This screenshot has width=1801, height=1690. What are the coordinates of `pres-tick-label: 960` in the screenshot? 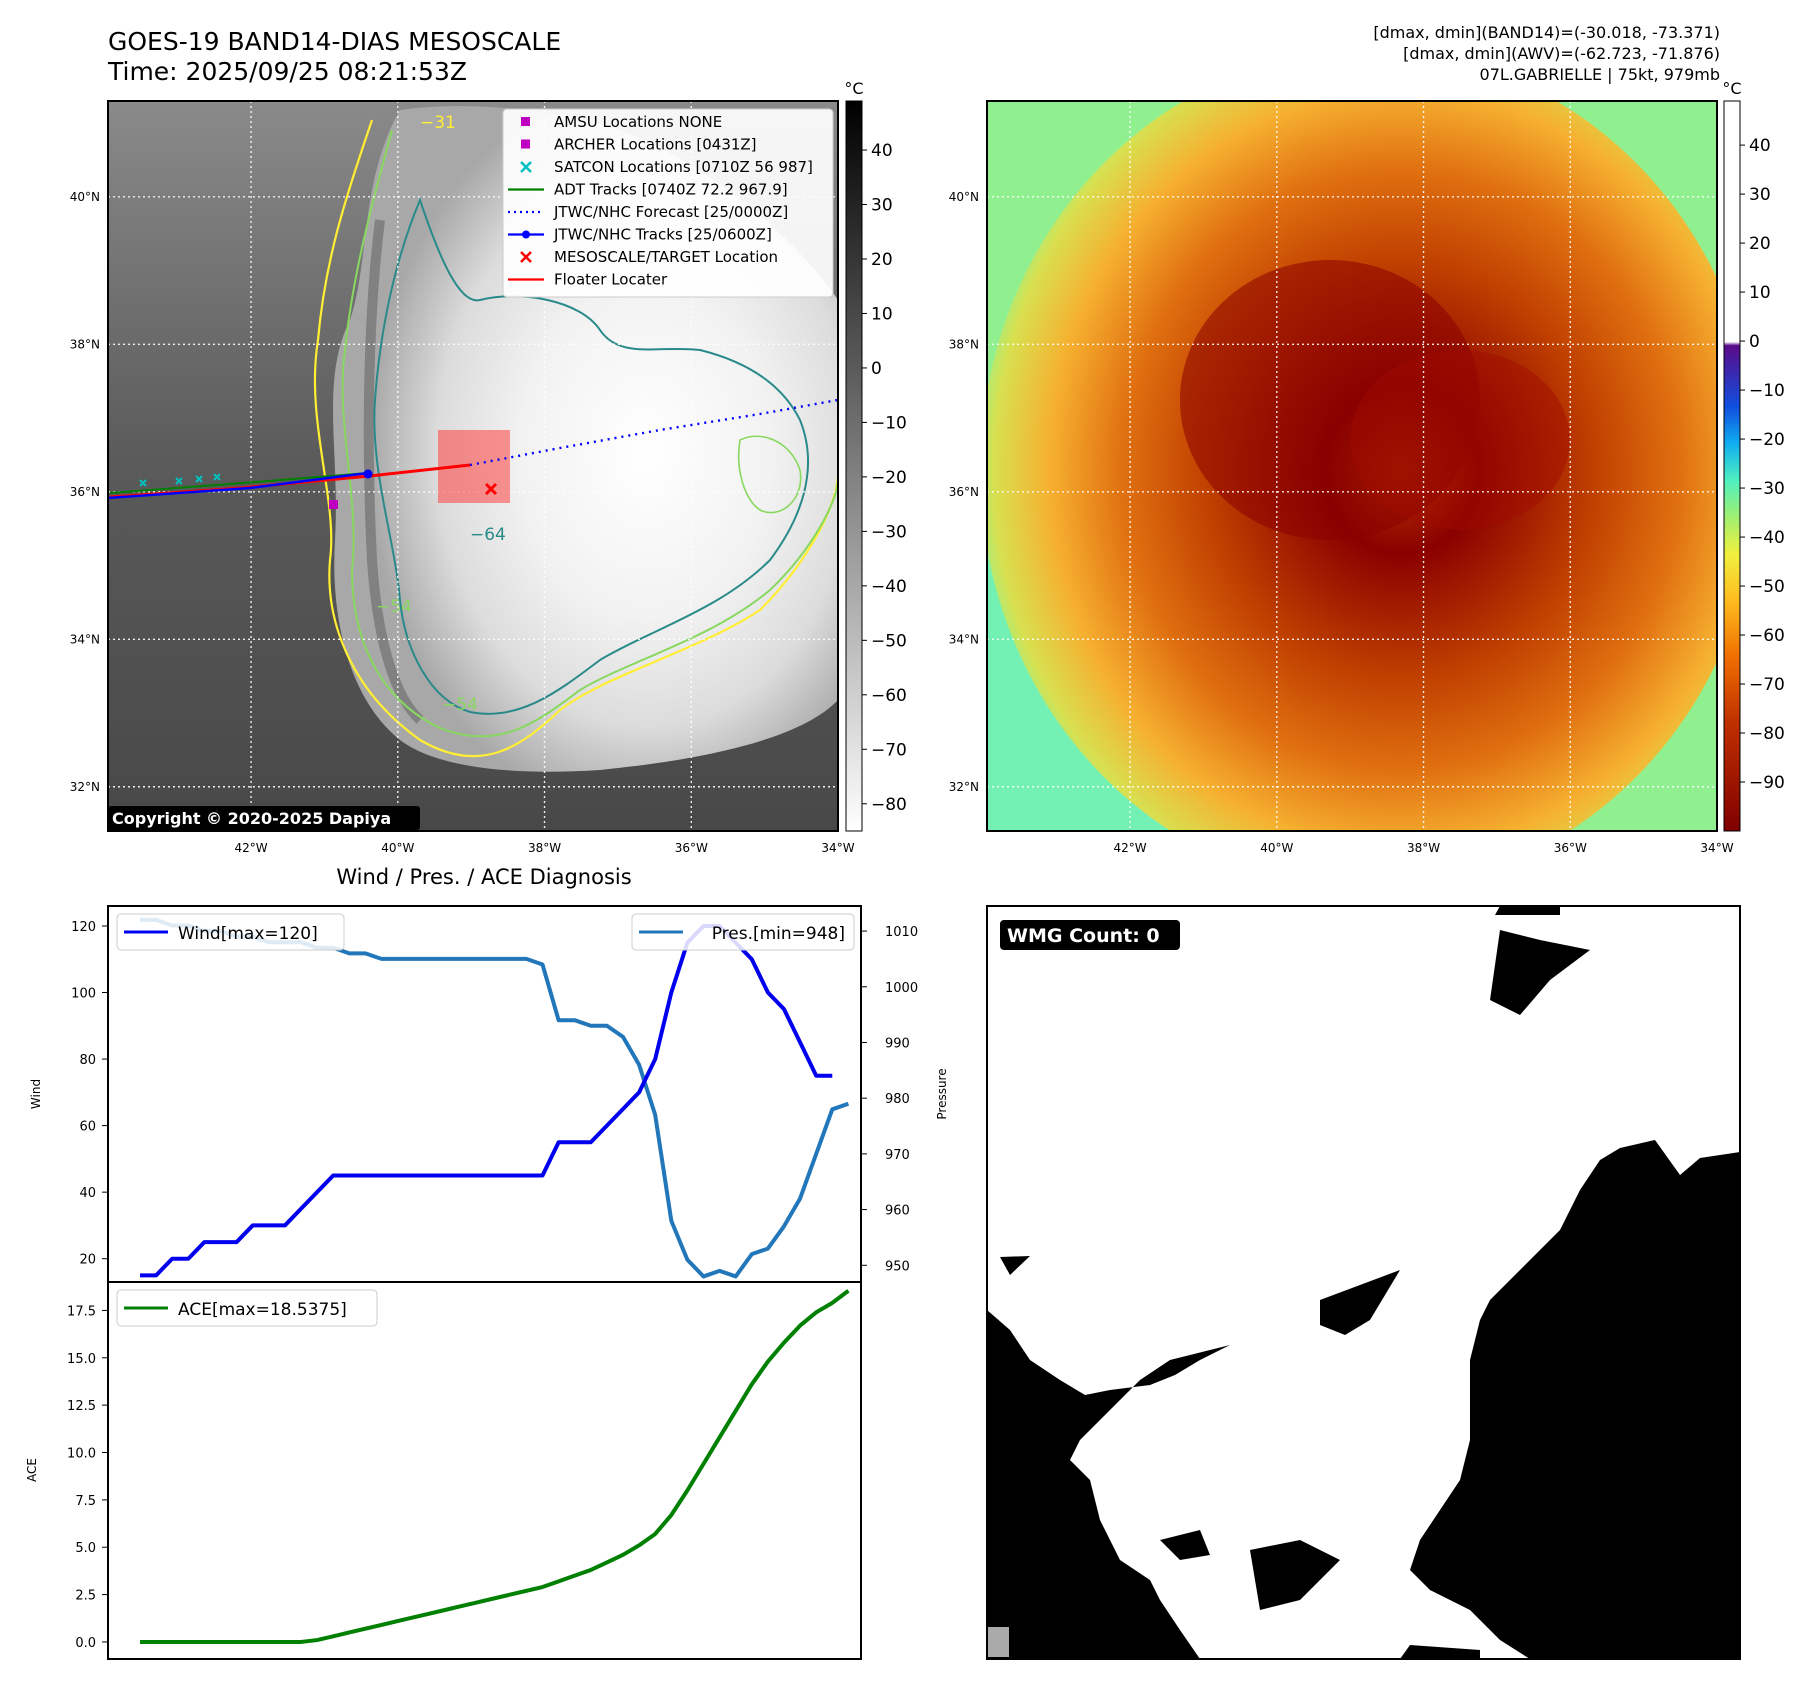 It's located at (897, 1211).